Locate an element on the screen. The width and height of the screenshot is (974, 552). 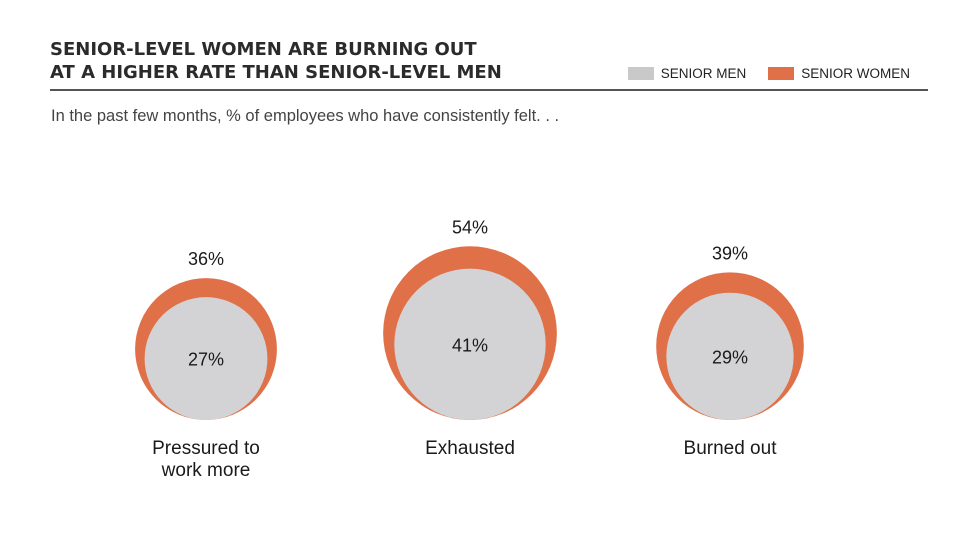
header-divider is located at coordinates (489, 90).